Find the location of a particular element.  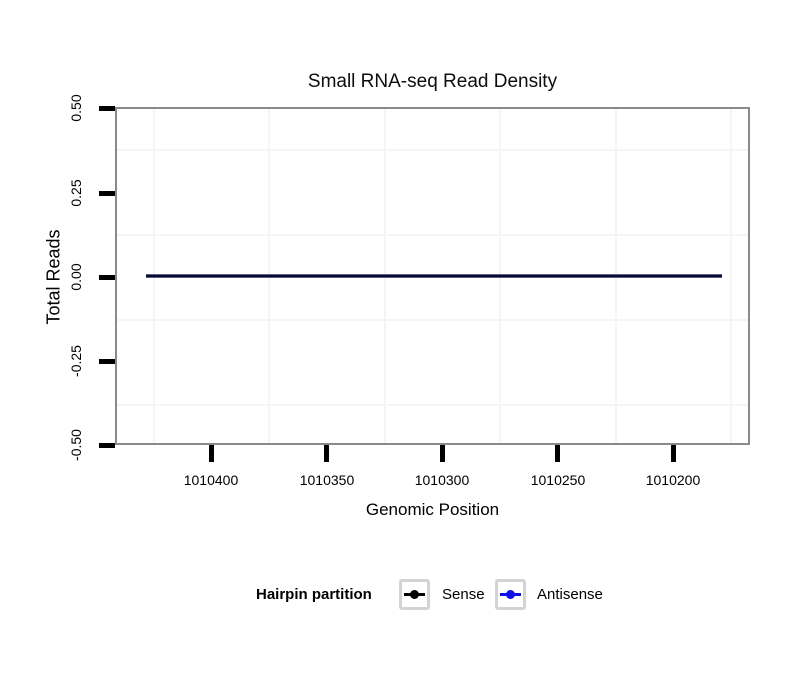

x-axis-tick-label: 1010200 is located at coordinates (673, 480).